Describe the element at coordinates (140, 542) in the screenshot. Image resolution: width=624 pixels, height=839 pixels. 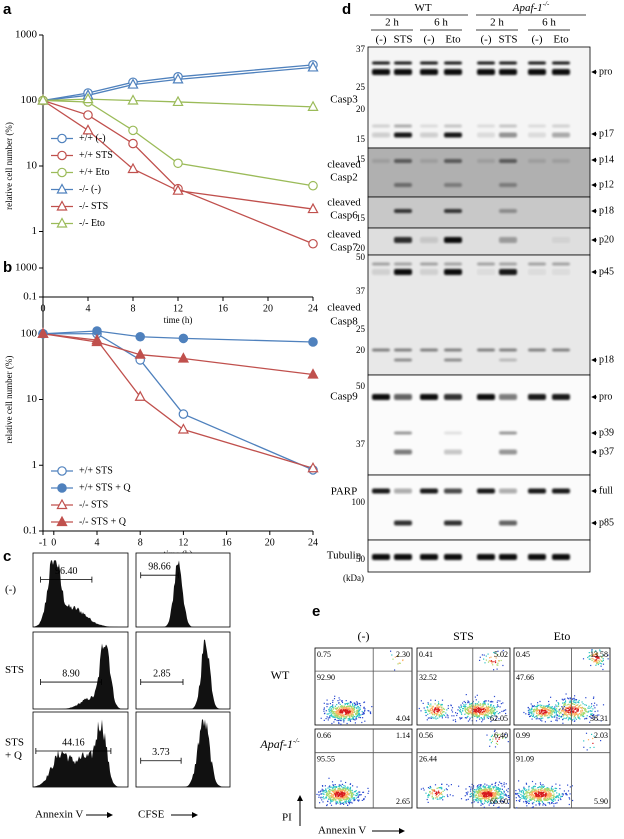
I see `x-tick-label: 8` at that location.